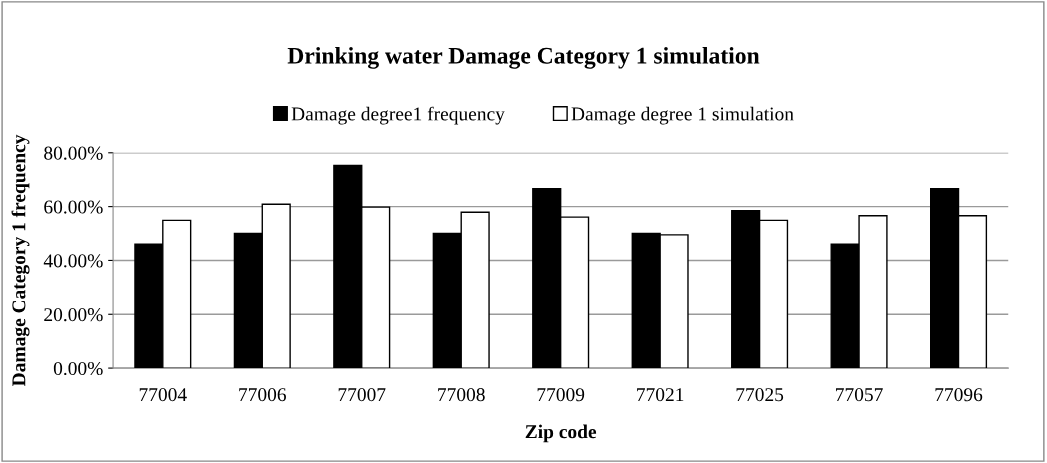  I want to click on chart-title: Drinking water Damage Category 1 simulation, so click(523, 58).